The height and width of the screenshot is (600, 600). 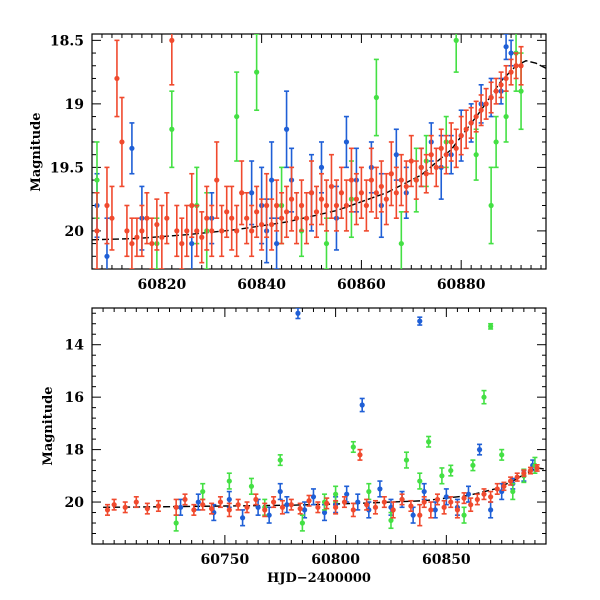 What do you see at coordinates (75, 503) in the screenshot?
I see `y-tick-label: 20` at bounding box center [75, 503].